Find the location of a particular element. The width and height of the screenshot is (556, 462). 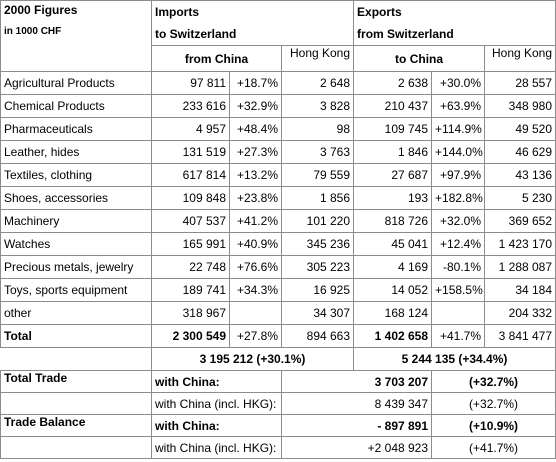

exports-pct: +97.9% is located at coordinates (458, 175).